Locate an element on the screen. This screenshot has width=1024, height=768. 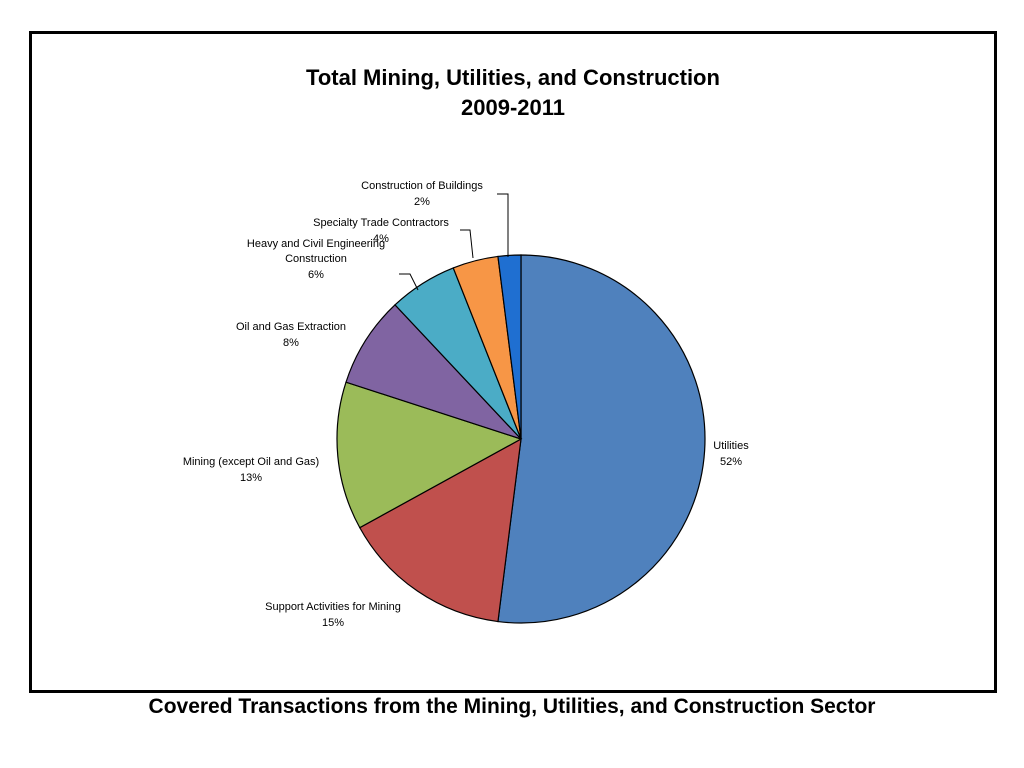
slice-percent: 6% is located at coordinates (316, 275).